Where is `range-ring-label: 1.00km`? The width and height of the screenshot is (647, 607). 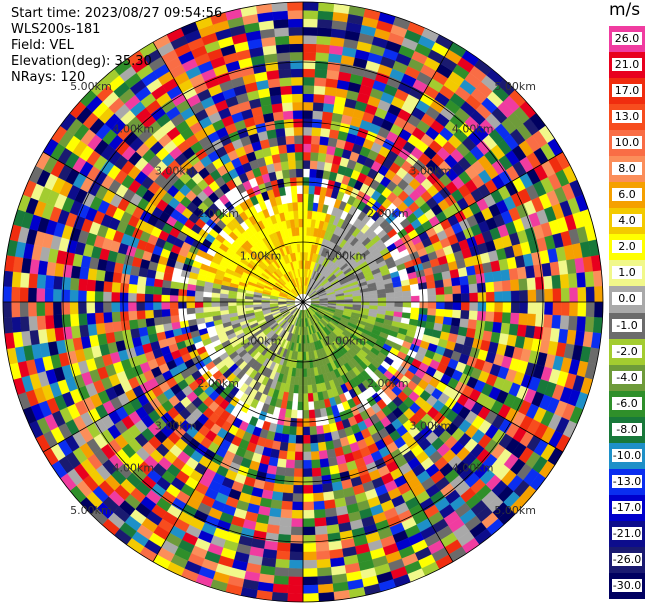
range-ring-label: 1.00km is located at coordinates (346, 256).